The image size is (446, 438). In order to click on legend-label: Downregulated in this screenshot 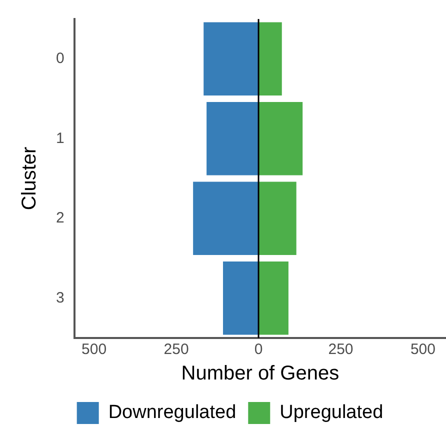, I will do `click(172, 413)`.